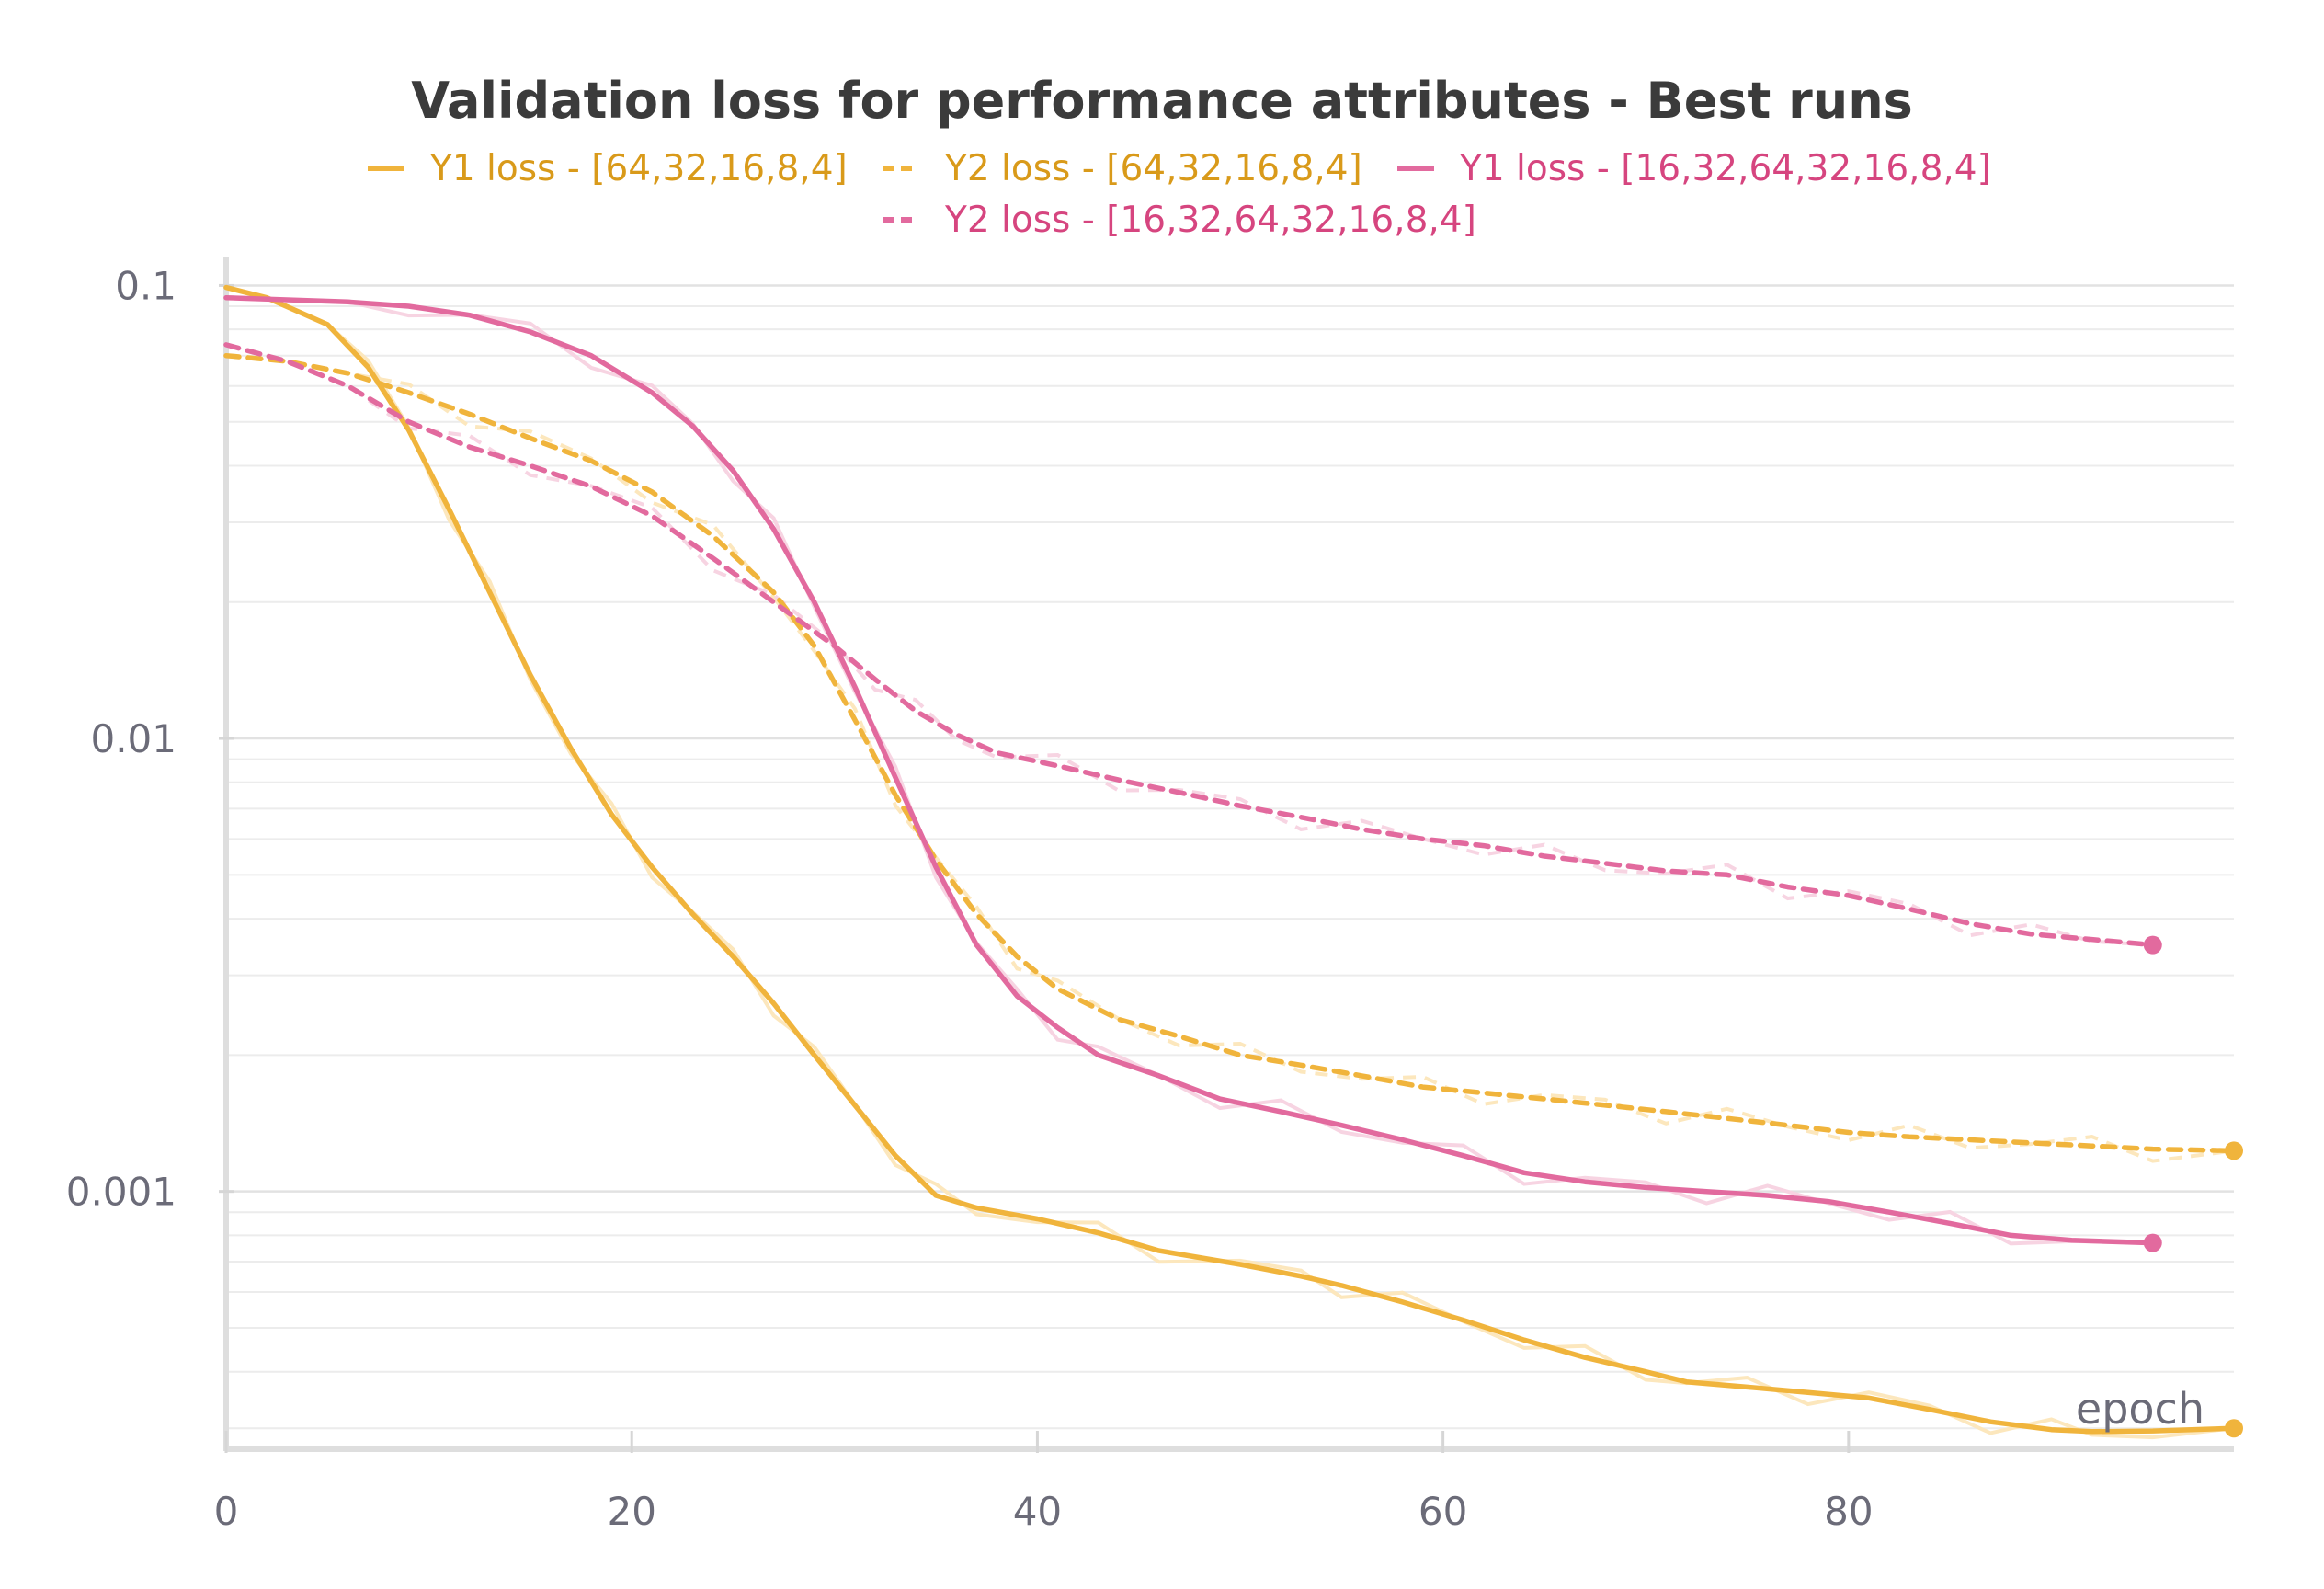  What do you see at coordinates (134, 739) in the screenshot?
I see `y-tick-label: 0.01` at bounding box center [134, 739].